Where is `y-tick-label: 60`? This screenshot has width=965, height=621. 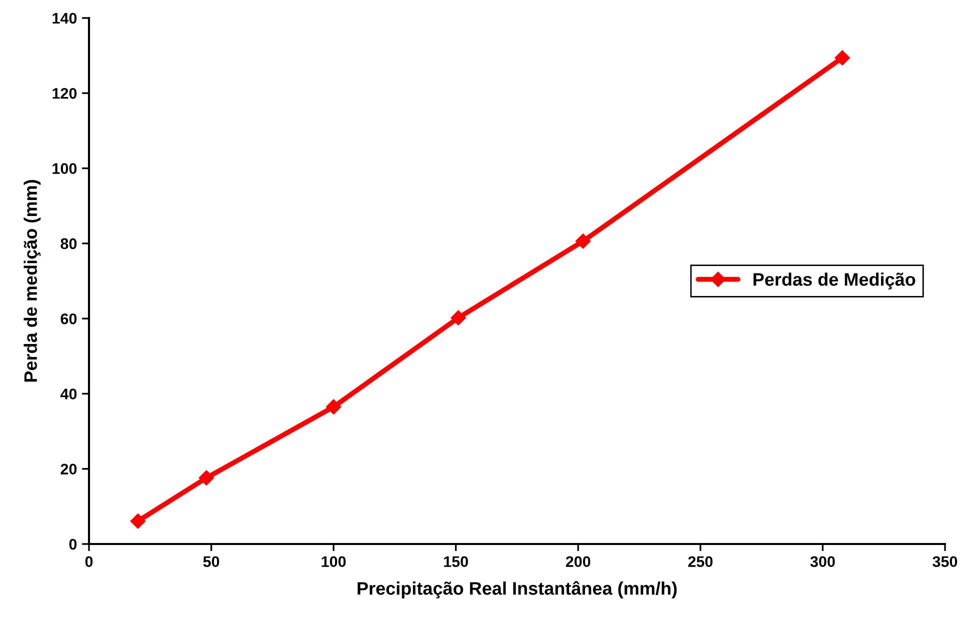
y-tick-label: 60 is located at coordinates (68, 318).